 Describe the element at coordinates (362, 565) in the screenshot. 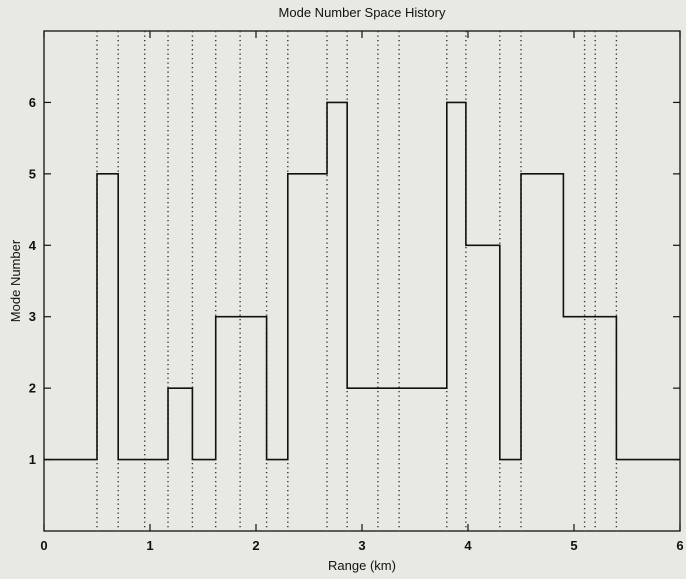

I see `x-axis-label: Range (km)` at that location.